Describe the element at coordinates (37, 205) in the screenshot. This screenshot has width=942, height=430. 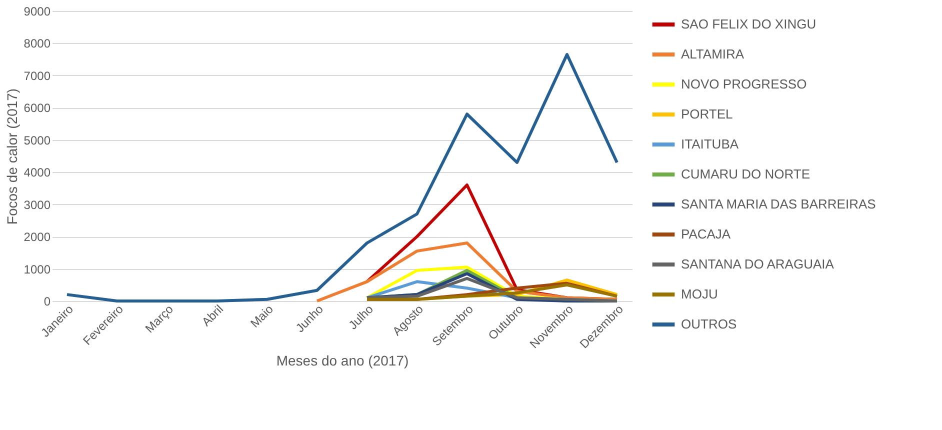
I see `y-tick-label: 3000` at that location.